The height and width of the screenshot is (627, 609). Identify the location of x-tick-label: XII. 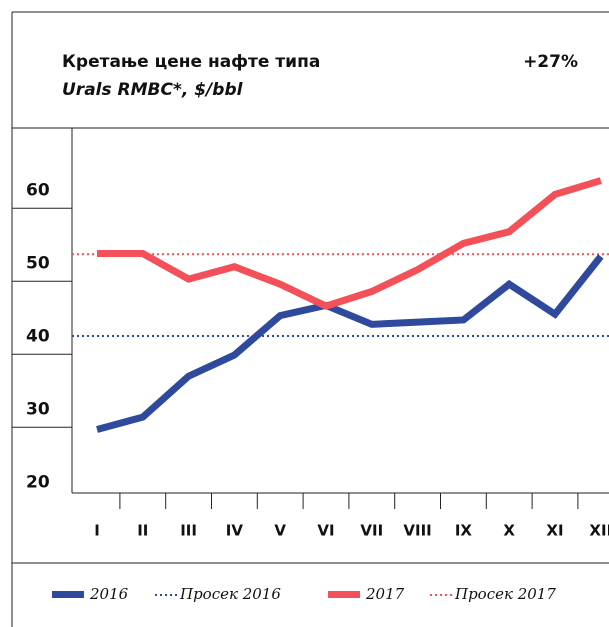
(599, 531).